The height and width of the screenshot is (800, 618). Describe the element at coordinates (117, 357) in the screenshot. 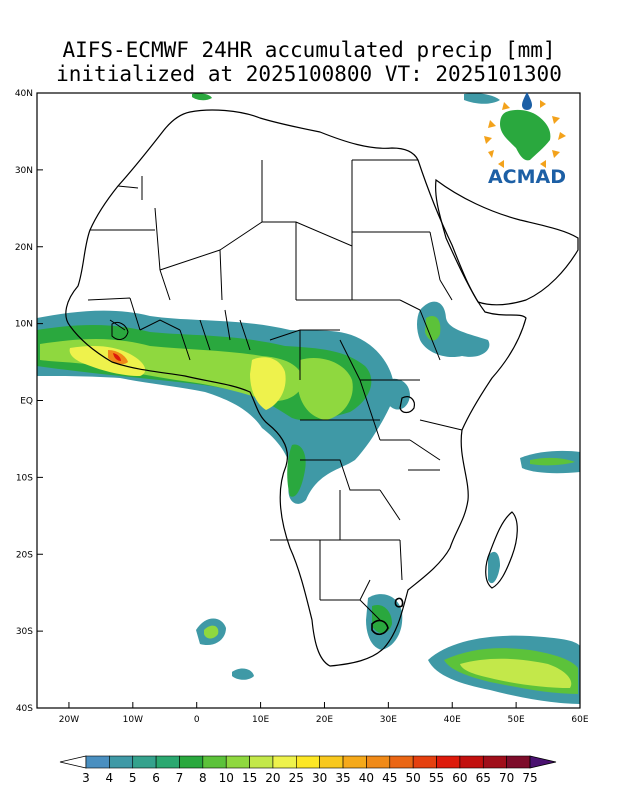

I see `precip-max-peak` at that location.